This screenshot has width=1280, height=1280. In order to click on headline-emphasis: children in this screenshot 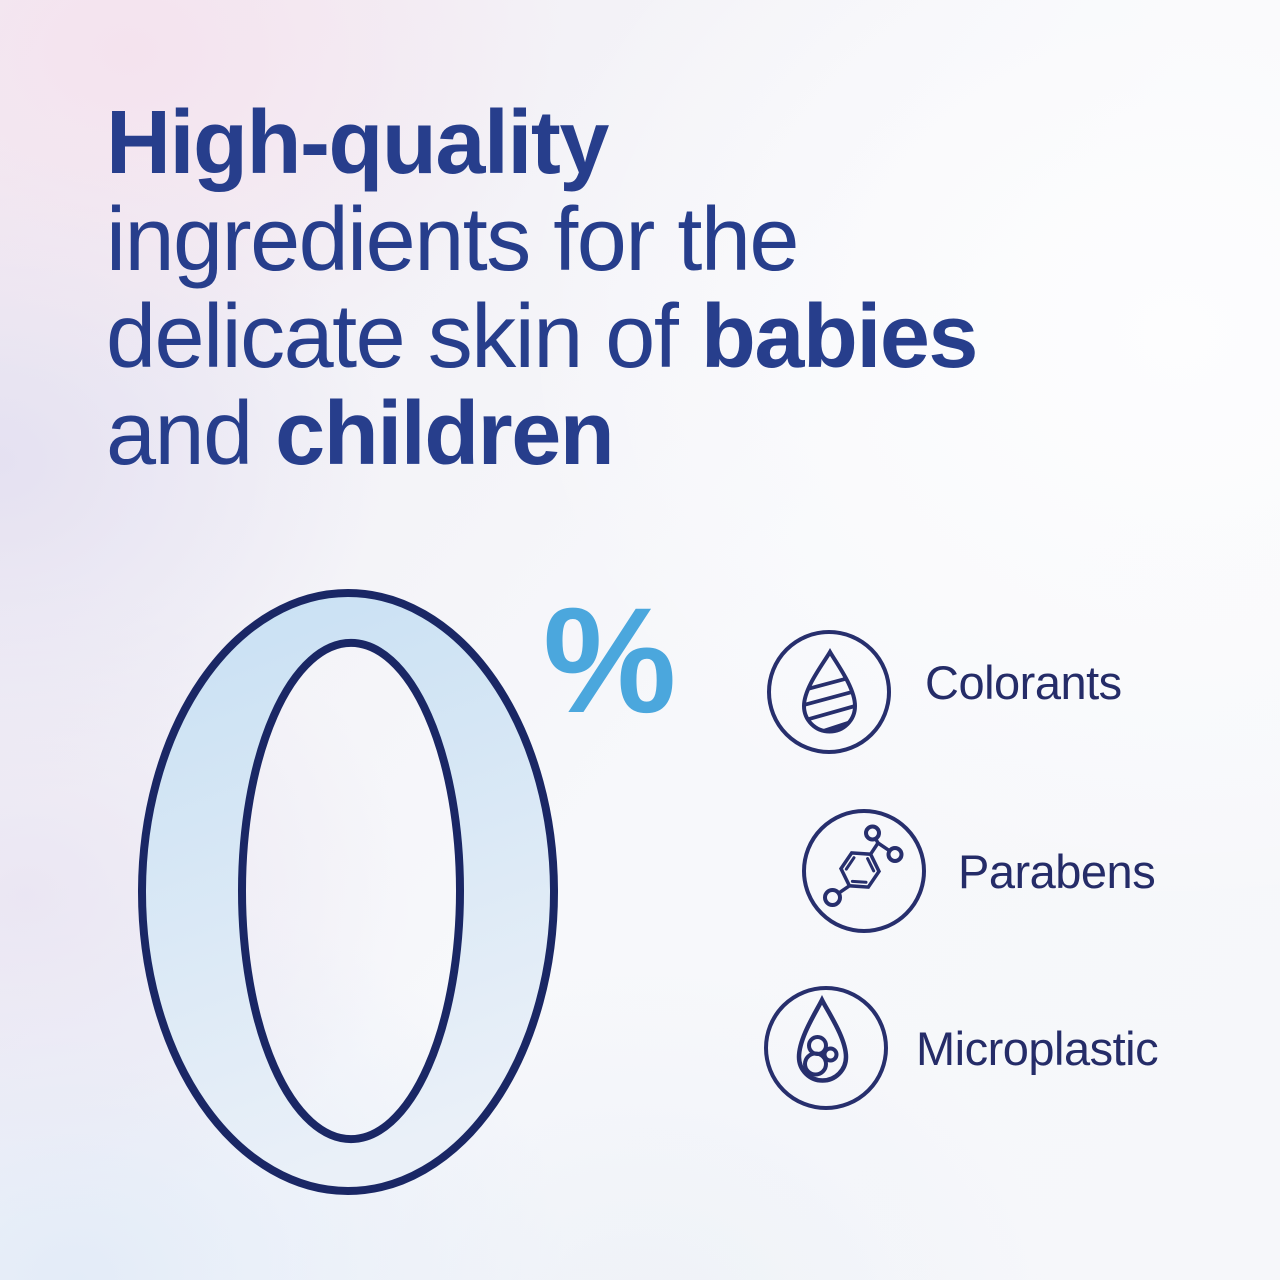, I will do `click(445, 434)`.